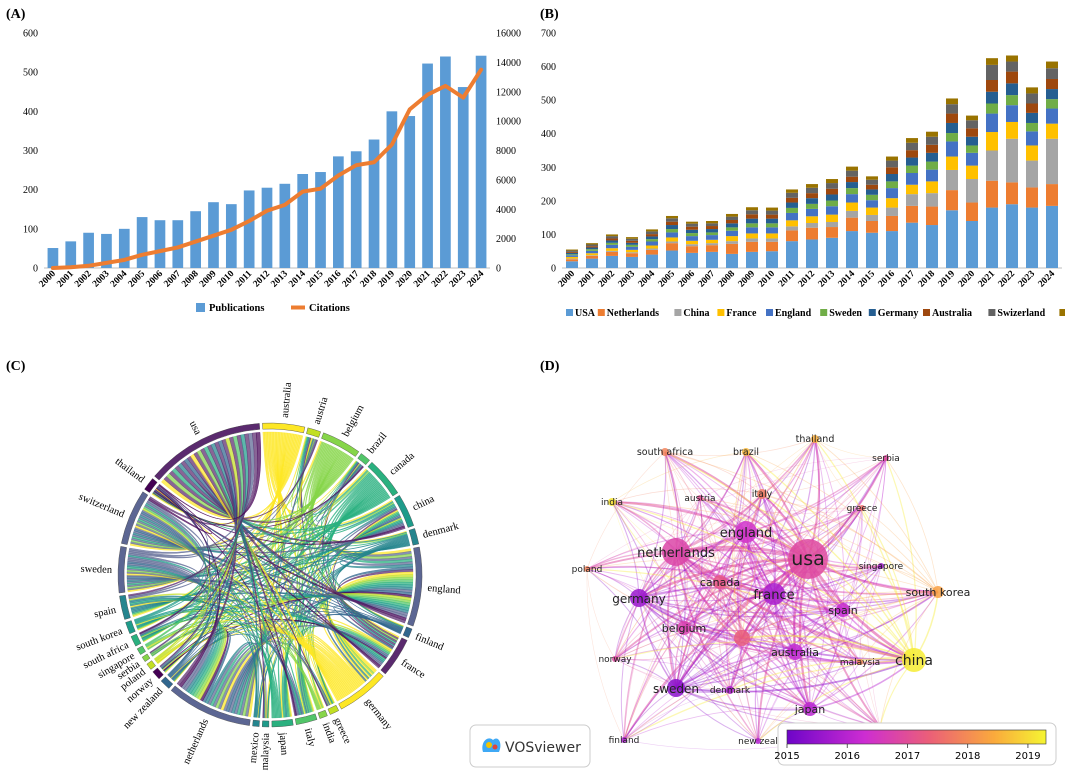  Describe the element at coordinates (892, 211) in the screenshot. I see `stack-segment-china` at that location.